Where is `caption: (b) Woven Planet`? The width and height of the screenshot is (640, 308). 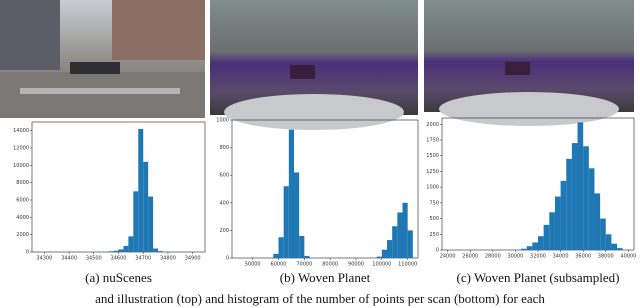 caption: (b) Woven Planet is located at coordinates (325, 277).